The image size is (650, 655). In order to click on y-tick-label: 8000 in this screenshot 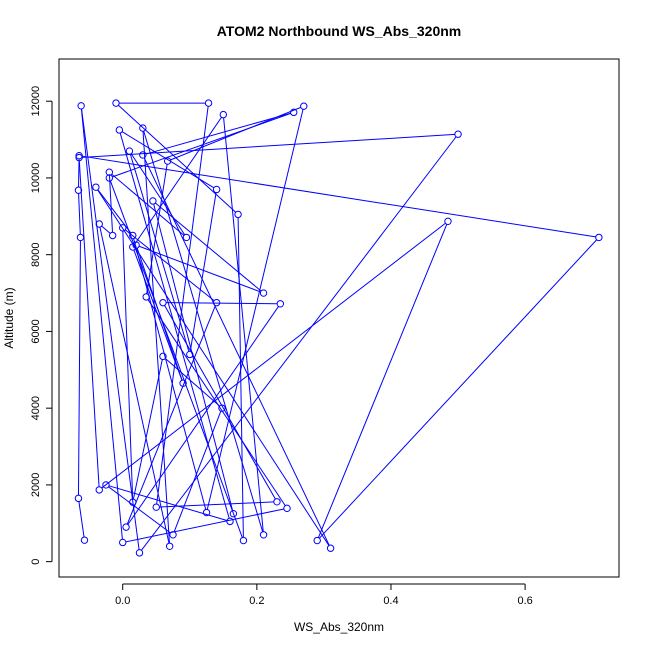, I will do `click(36, 254)`.